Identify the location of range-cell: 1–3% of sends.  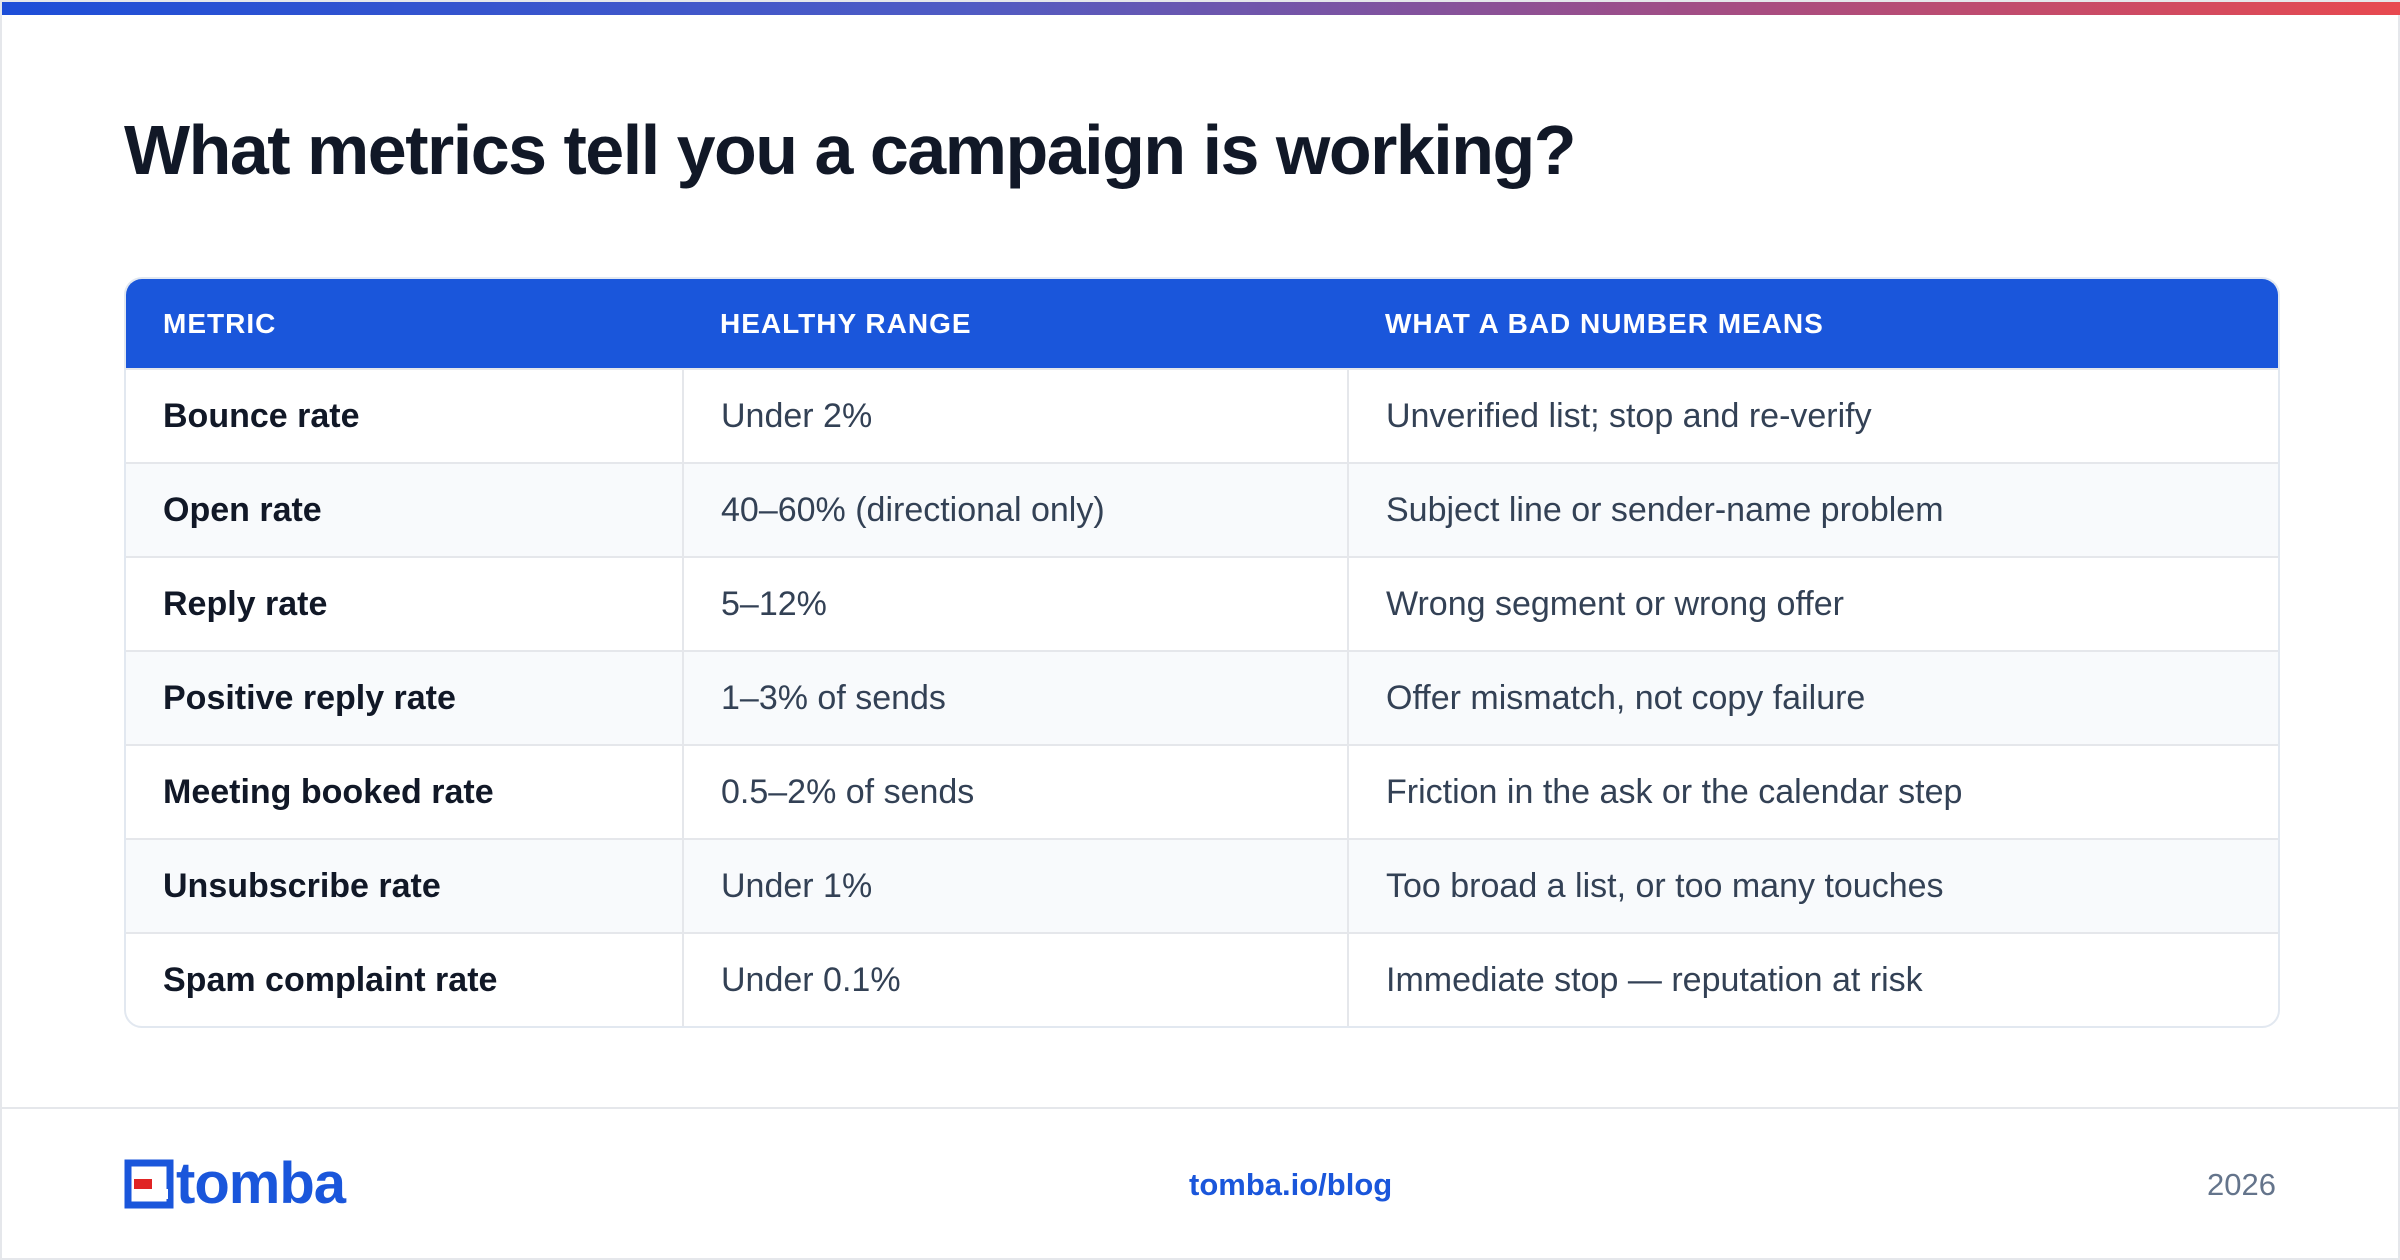
(1015, 698).